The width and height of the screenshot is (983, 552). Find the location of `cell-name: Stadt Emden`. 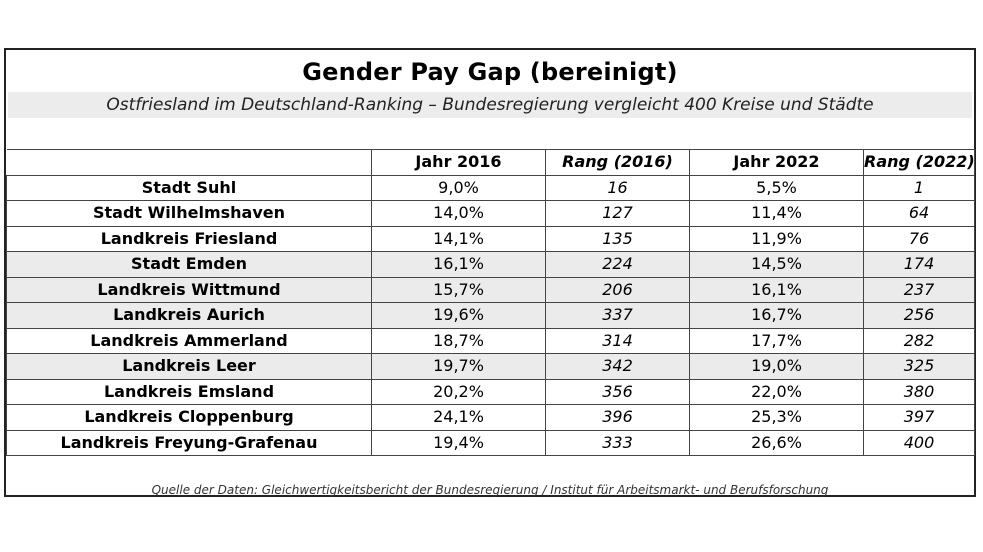

cell-name: Stadt Emden is located at coordinates (189, 264).